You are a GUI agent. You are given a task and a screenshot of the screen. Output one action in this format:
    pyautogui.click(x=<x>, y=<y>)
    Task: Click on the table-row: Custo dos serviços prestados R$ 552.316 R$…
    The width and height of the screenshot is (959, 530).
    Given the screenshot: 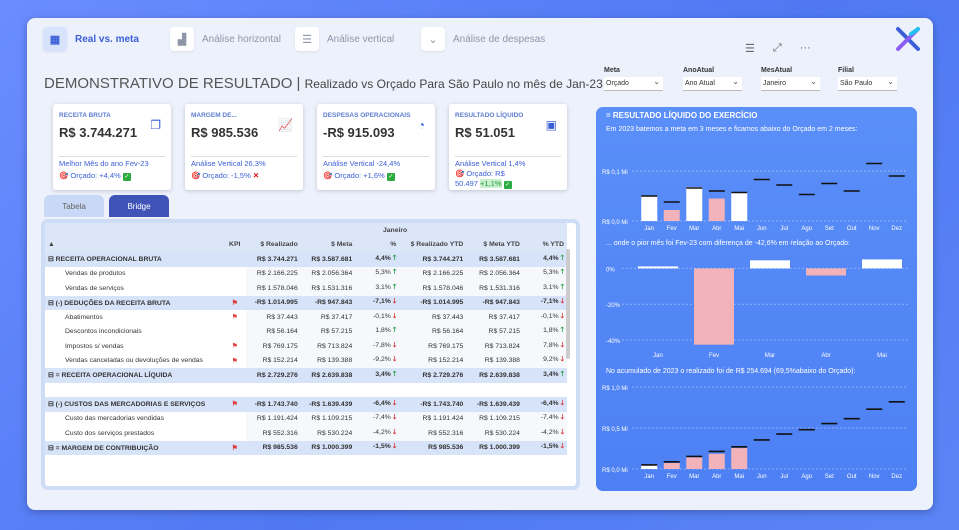 What is the action you would take?
    pyautogui.click(x=306, y=433)
    